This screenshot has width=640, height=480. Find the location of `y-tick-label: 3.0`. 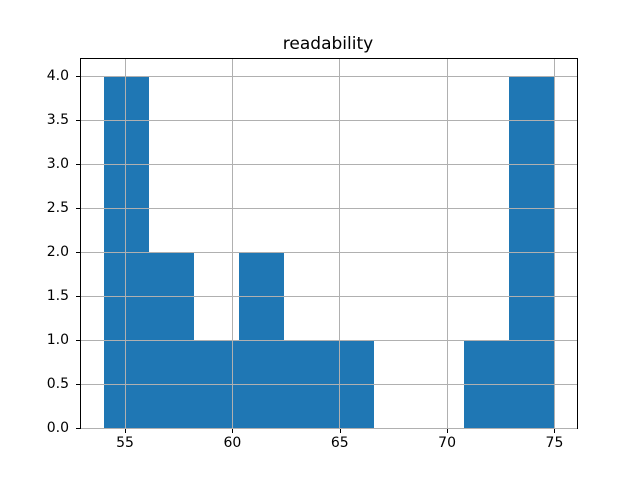

y-tick-label: 3.0 is located at coordinates (57, 164).